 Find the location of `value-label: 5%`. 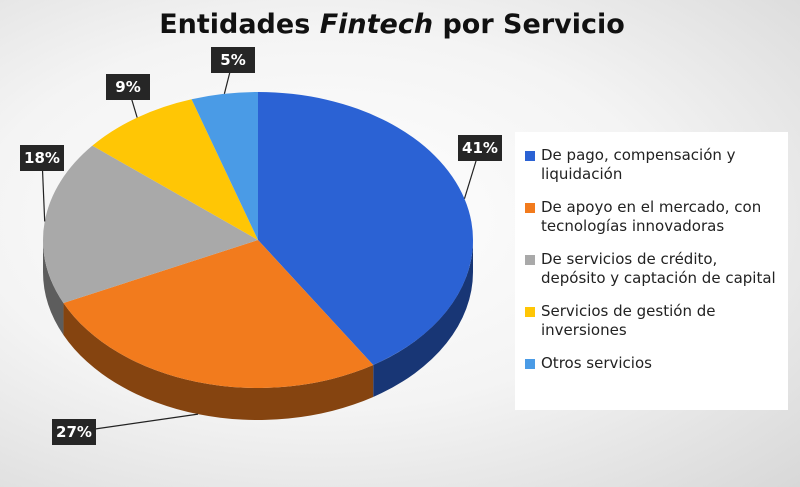

value-label: 5% is located at coordinates (232, 60).